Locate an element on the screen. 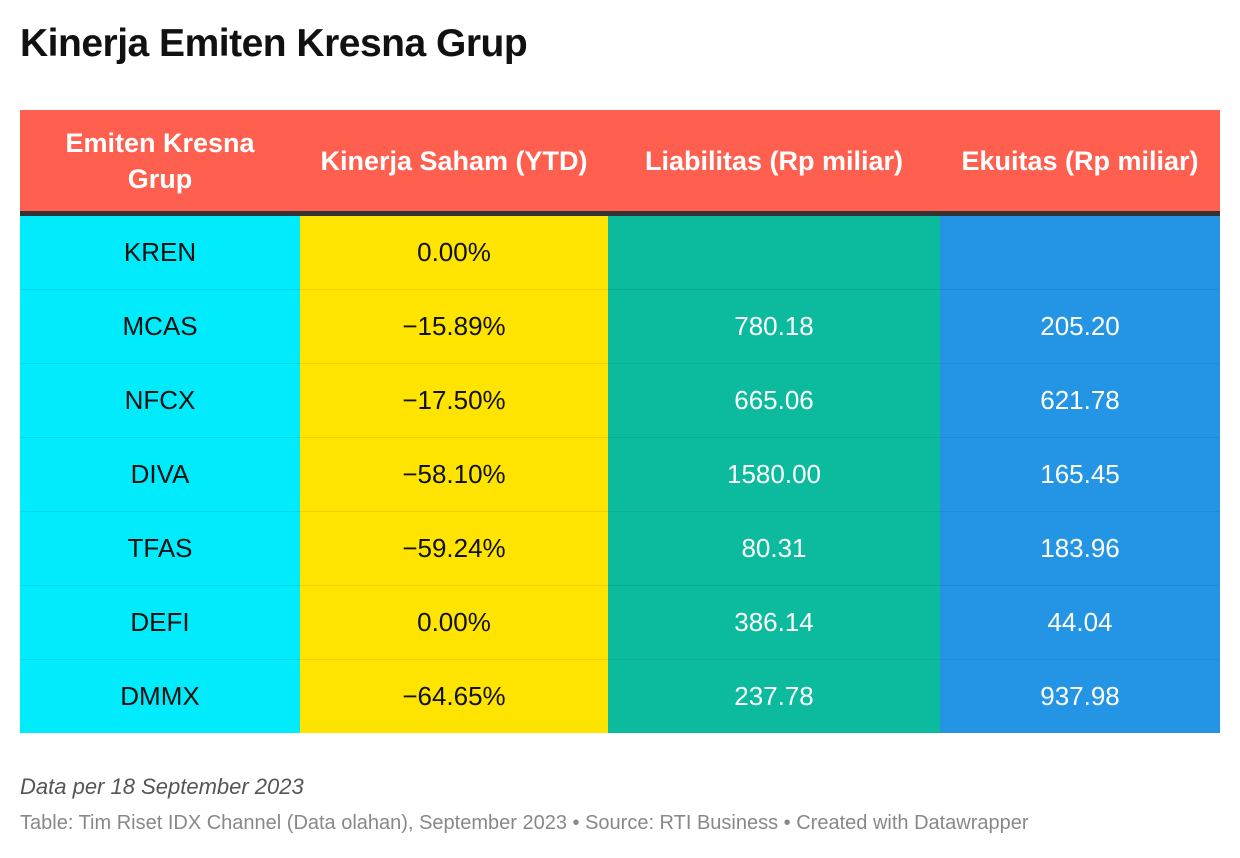  table-row: MCAS −15.89% 780.18 205.20 is located at coordinates (620, 326).